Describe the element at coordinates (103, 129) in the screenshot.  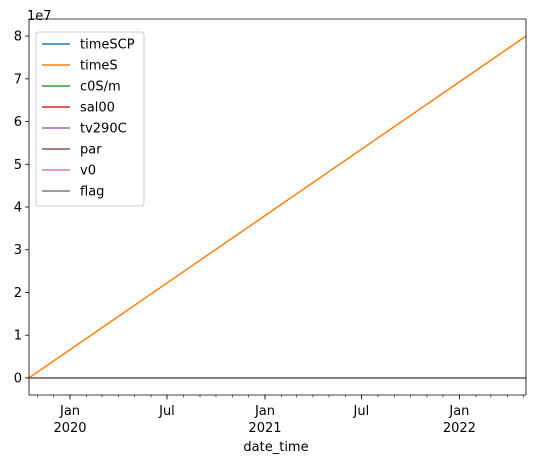
I see `legend-label-tv290c: tv290C` at that location.